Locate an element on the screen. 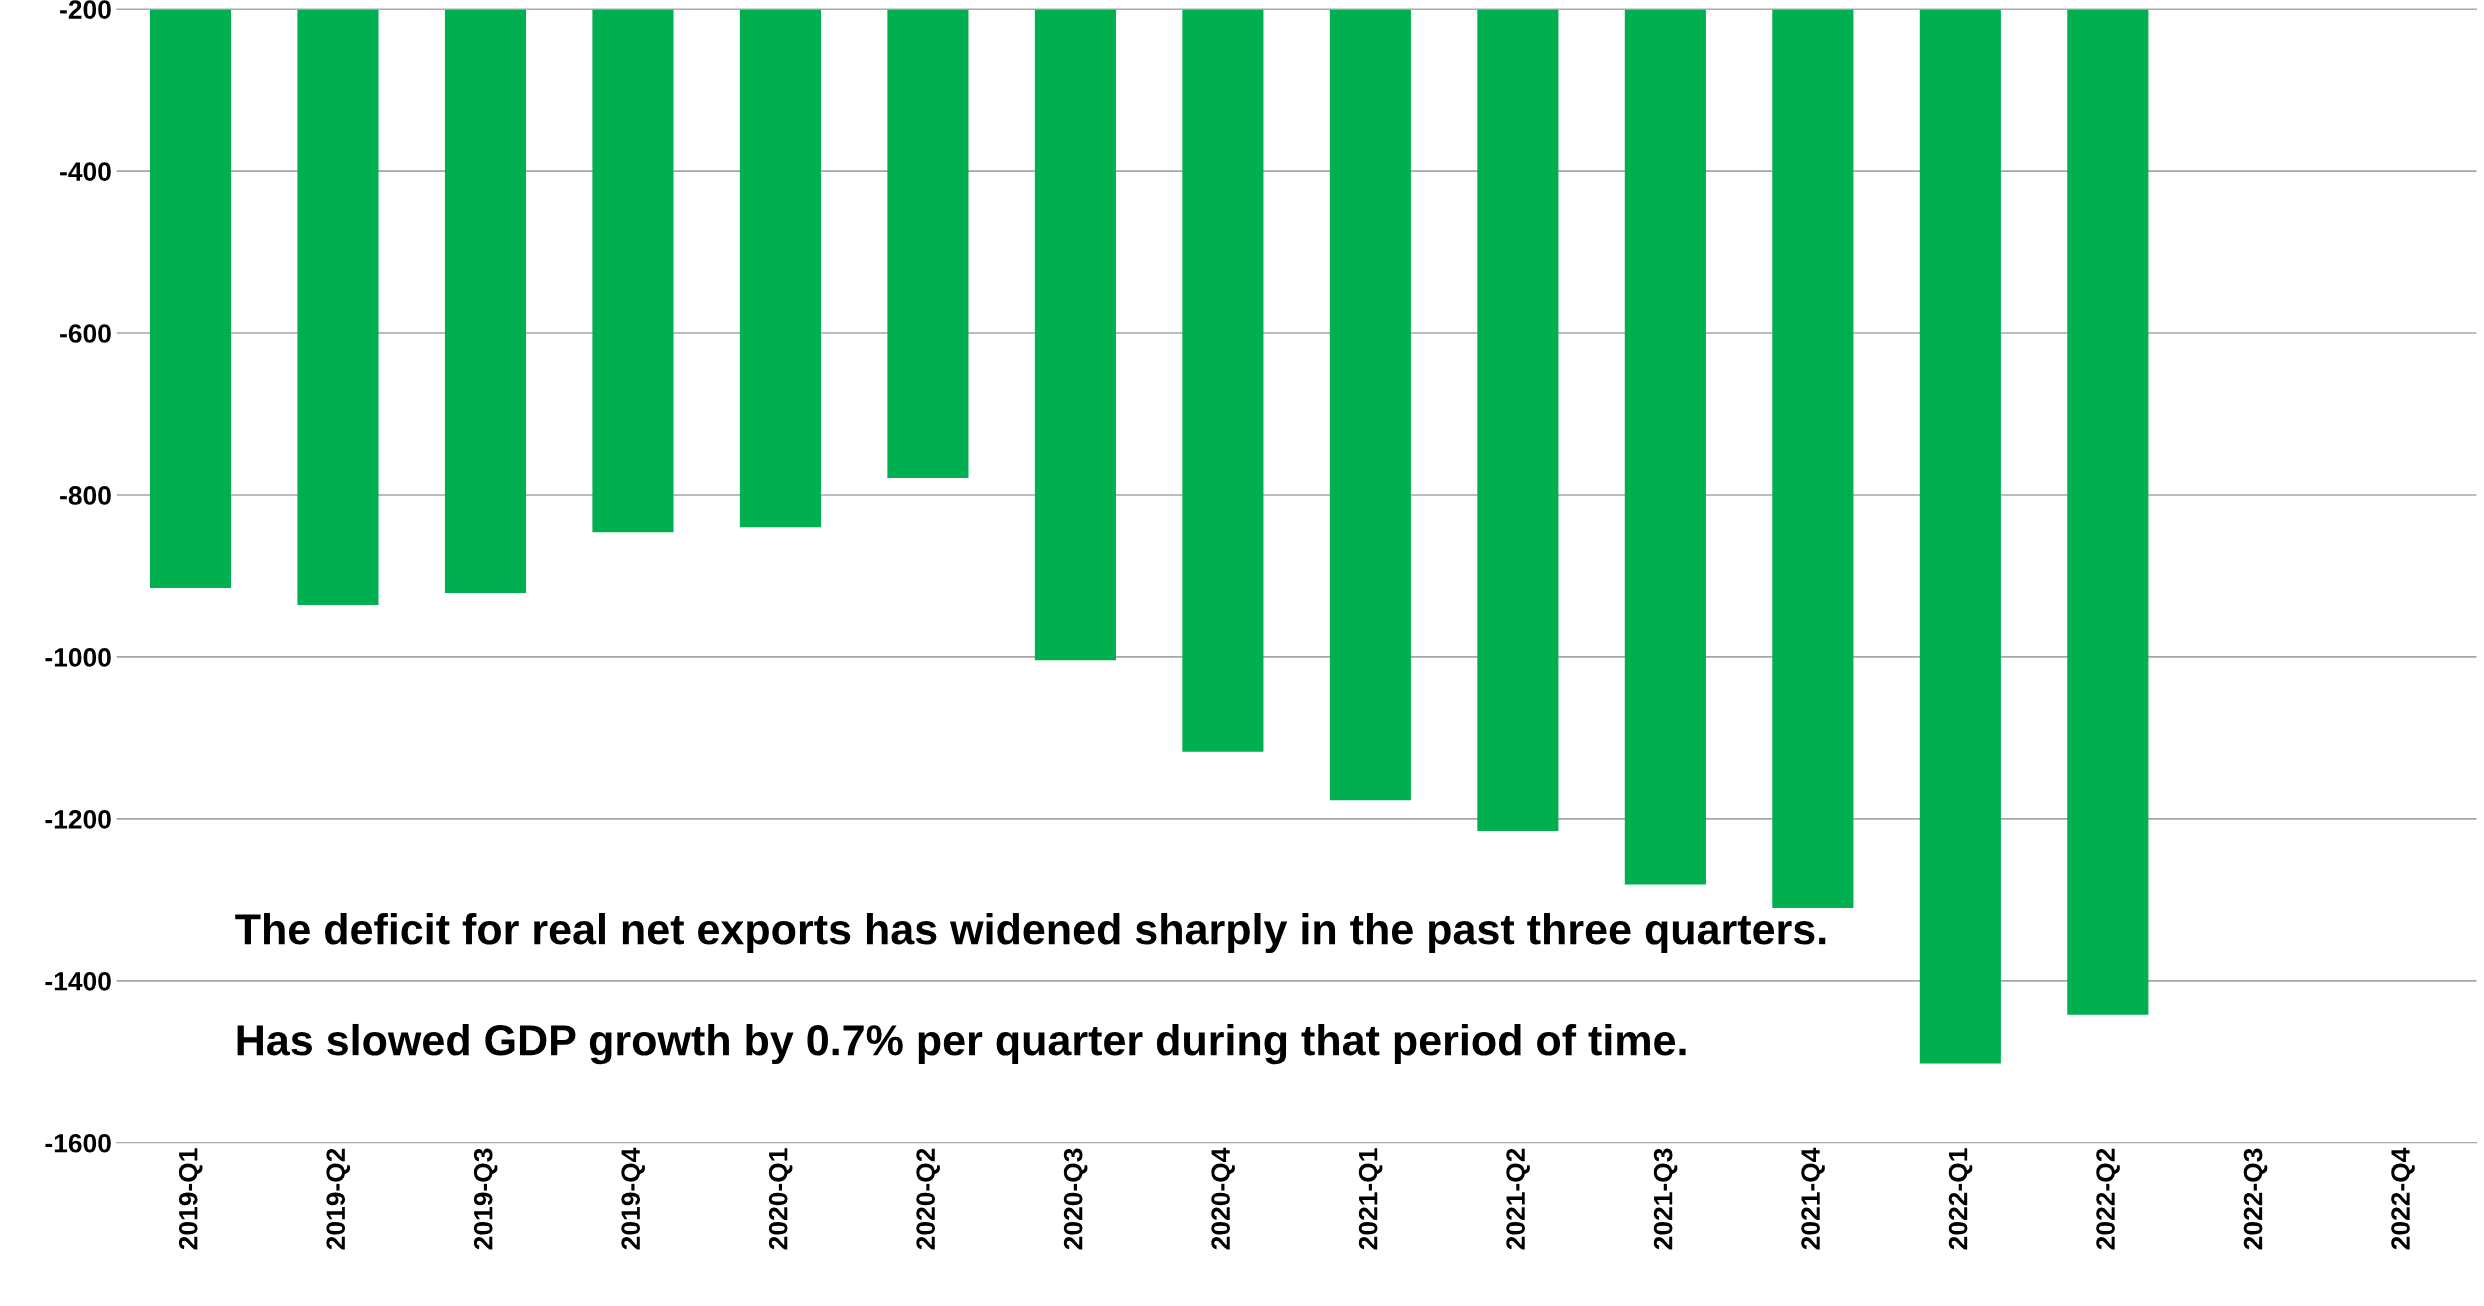 This screenshot has height=1306, width=2484. x-tick-label: 2020-Q3 is located at coordinates (1075, 1199).